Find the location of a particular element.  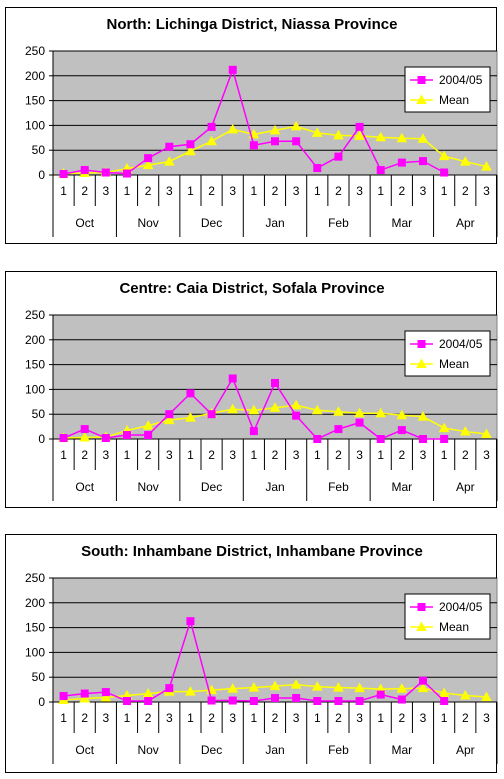

x-group-label: Dec is located at coordinates (211, 223).